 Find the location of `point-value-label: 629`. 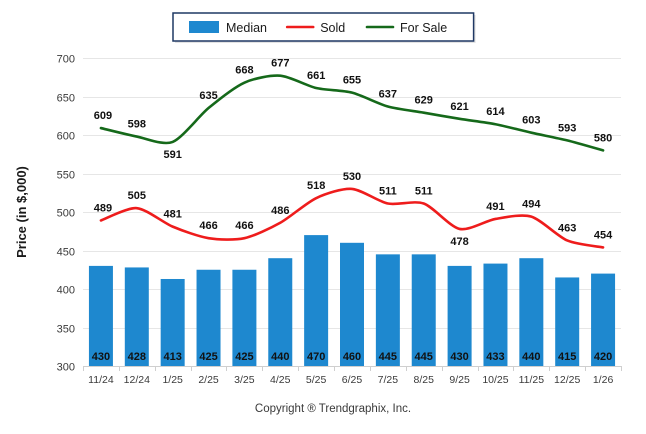

point-value-label: 629 is located at coordinates (424, 101).